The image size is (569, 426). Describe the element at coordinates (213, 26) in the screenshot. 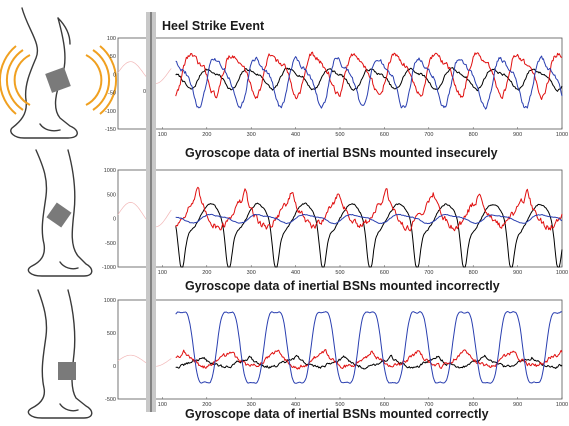

I see `heel-strike-event-label: Heel Strike Event` at that location.